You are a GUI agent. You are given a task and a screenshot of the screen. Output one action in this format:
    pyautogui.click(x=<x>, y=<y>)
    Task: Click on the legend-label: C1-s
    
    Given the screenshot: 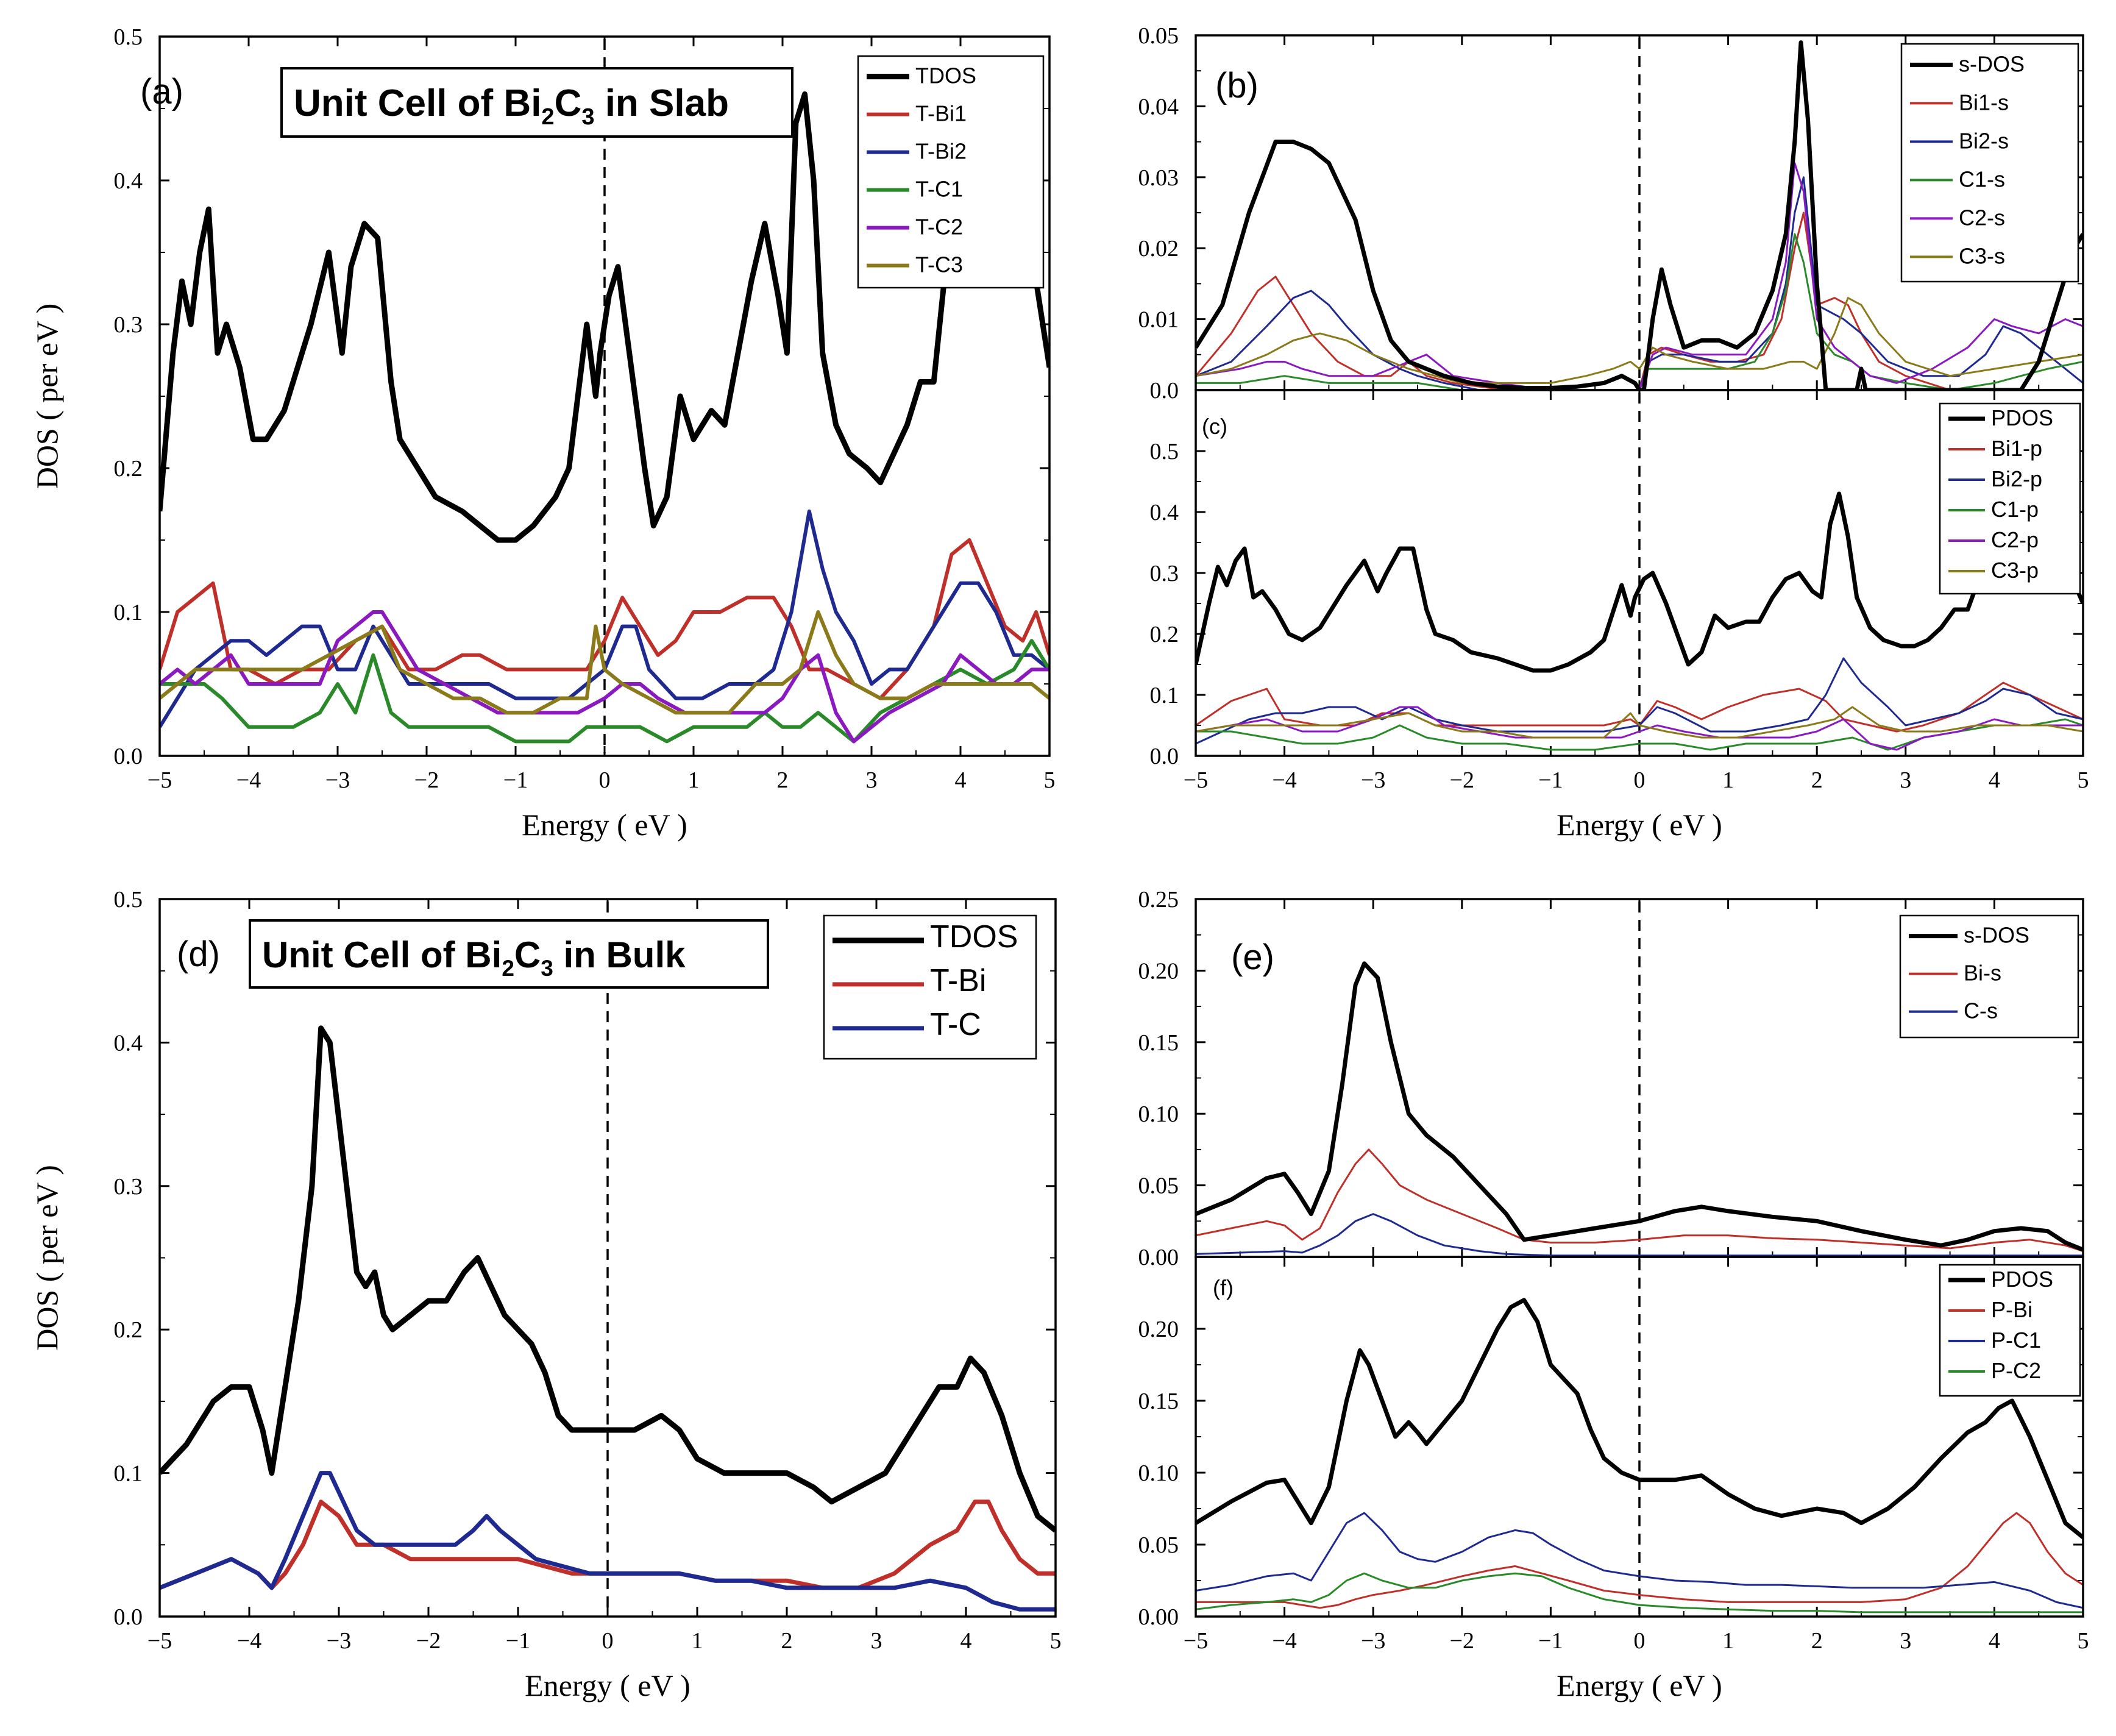 What is the action you would take?
    pyautogui.click(x=1982, y=178)
    